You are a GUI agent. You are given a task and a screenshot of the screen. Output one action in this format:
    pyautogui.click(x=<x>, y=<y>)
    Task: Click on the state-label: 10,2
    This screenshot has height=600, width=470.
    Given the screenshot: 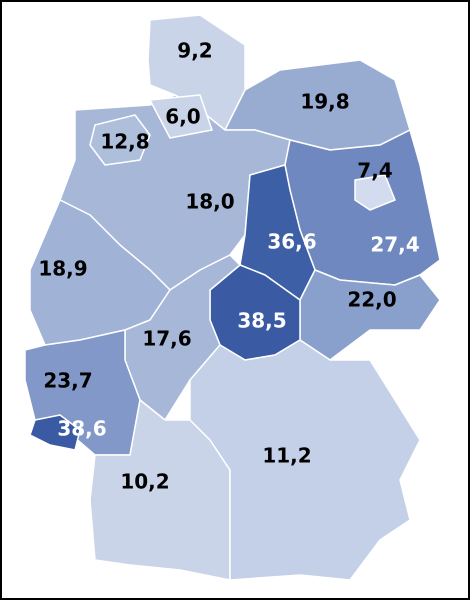 What is the action you would take?
    pyautogui.click(x=144, y=482)
    